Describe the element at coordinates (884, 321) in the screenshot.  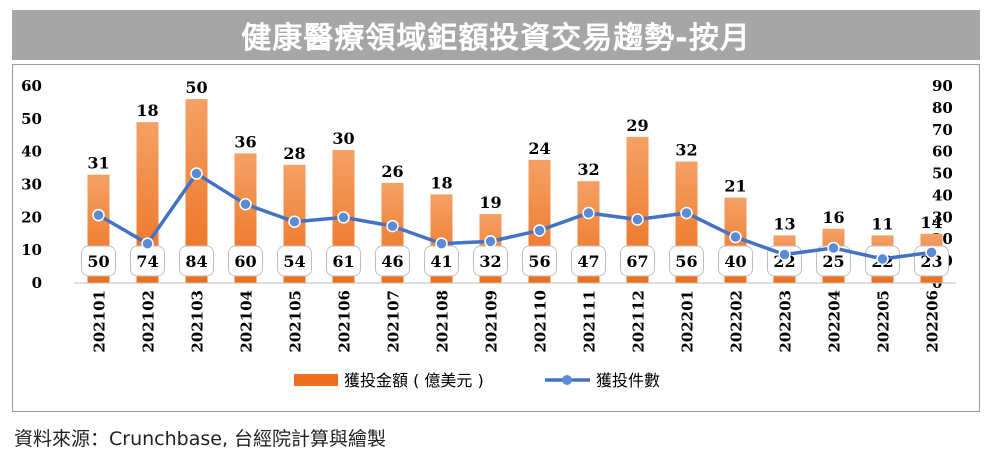
I see `x-tick-label: 202205` at that location.